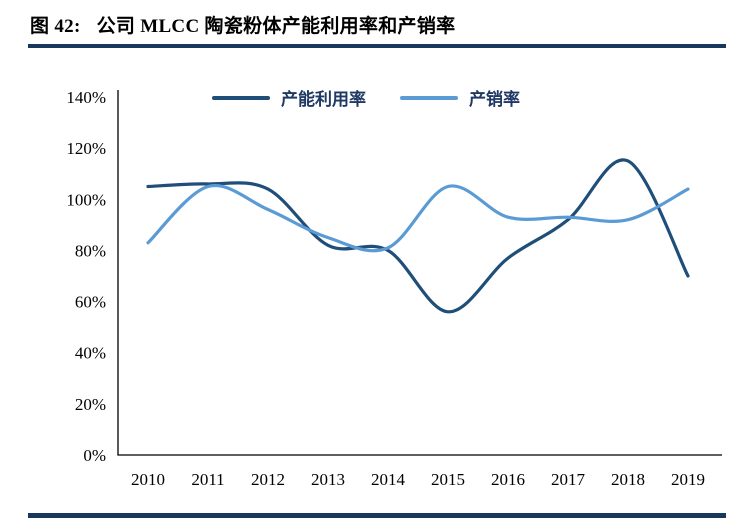  Describe the element at coordinates (388, 479) in the screenshot. I see `x-tick-label: 2014` at that location.